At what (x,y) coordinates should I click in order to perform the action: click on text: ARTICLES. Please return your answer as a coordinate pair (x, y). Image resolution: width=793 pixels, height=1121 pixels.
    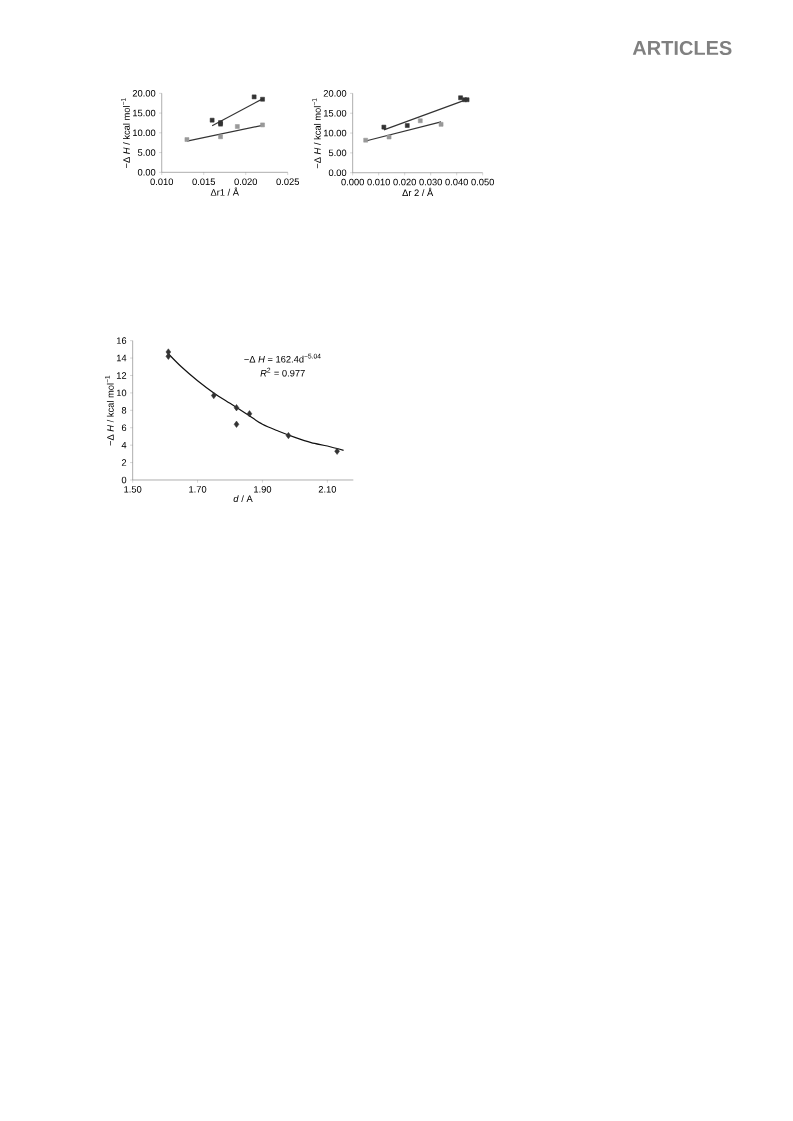
    Looking at the image, I should click on (682, 48).